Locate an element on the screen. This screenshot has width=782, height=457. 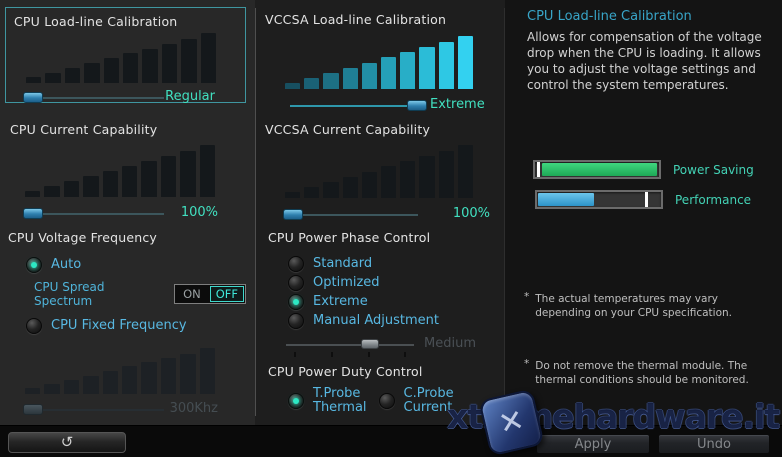
performance-gauge is located at coordinates (599, 199).